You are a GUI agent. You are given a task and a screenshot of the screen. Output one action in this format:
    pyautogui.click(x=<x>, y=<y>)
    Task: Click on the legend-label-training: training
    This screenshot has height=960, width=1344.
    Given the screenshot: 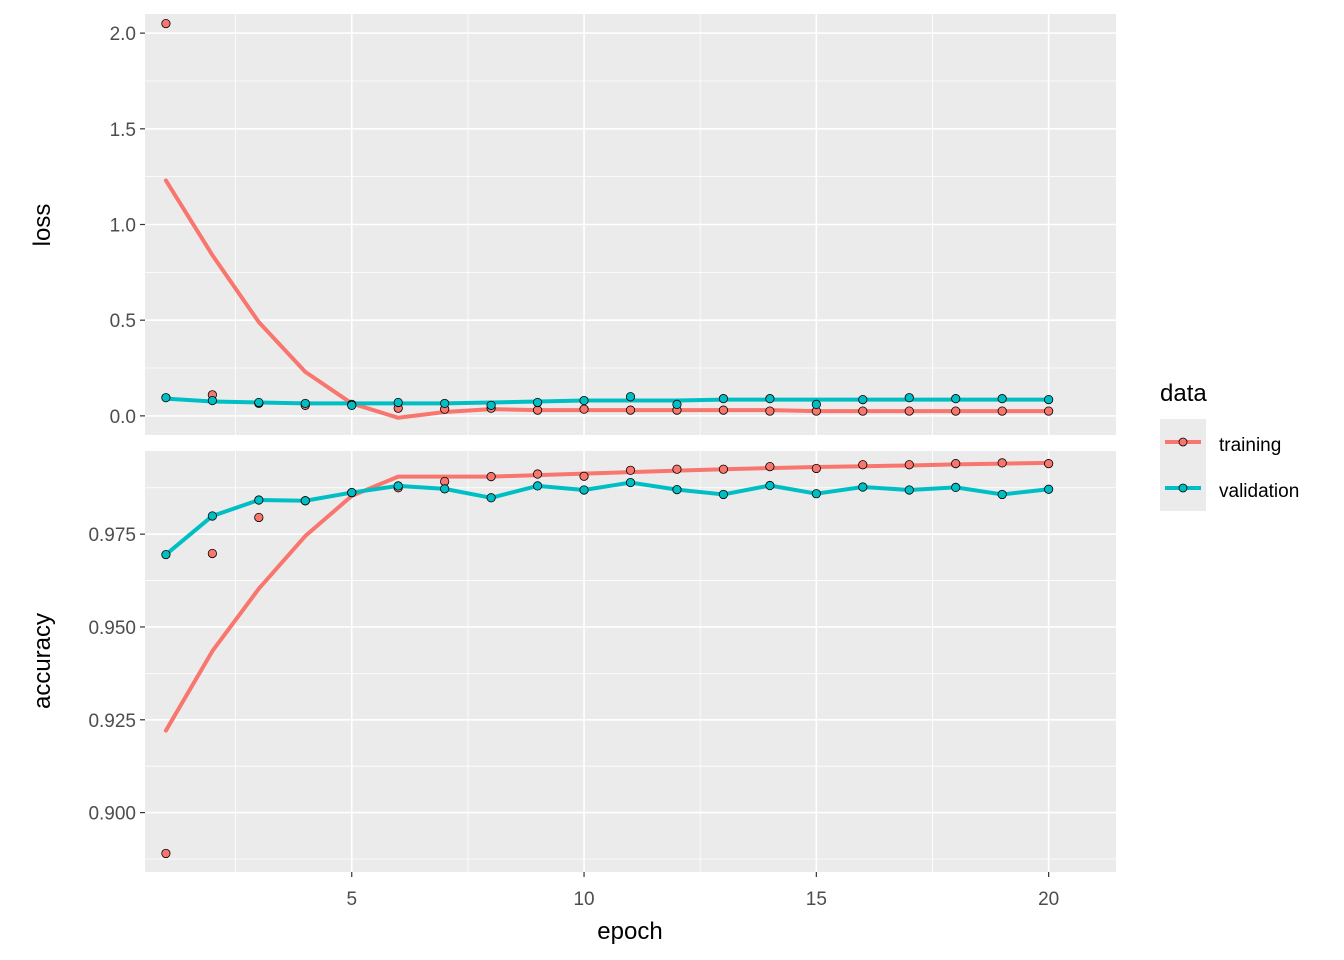 What is the action you would take?
    pyautogui.click(x=1250, y=445)
    